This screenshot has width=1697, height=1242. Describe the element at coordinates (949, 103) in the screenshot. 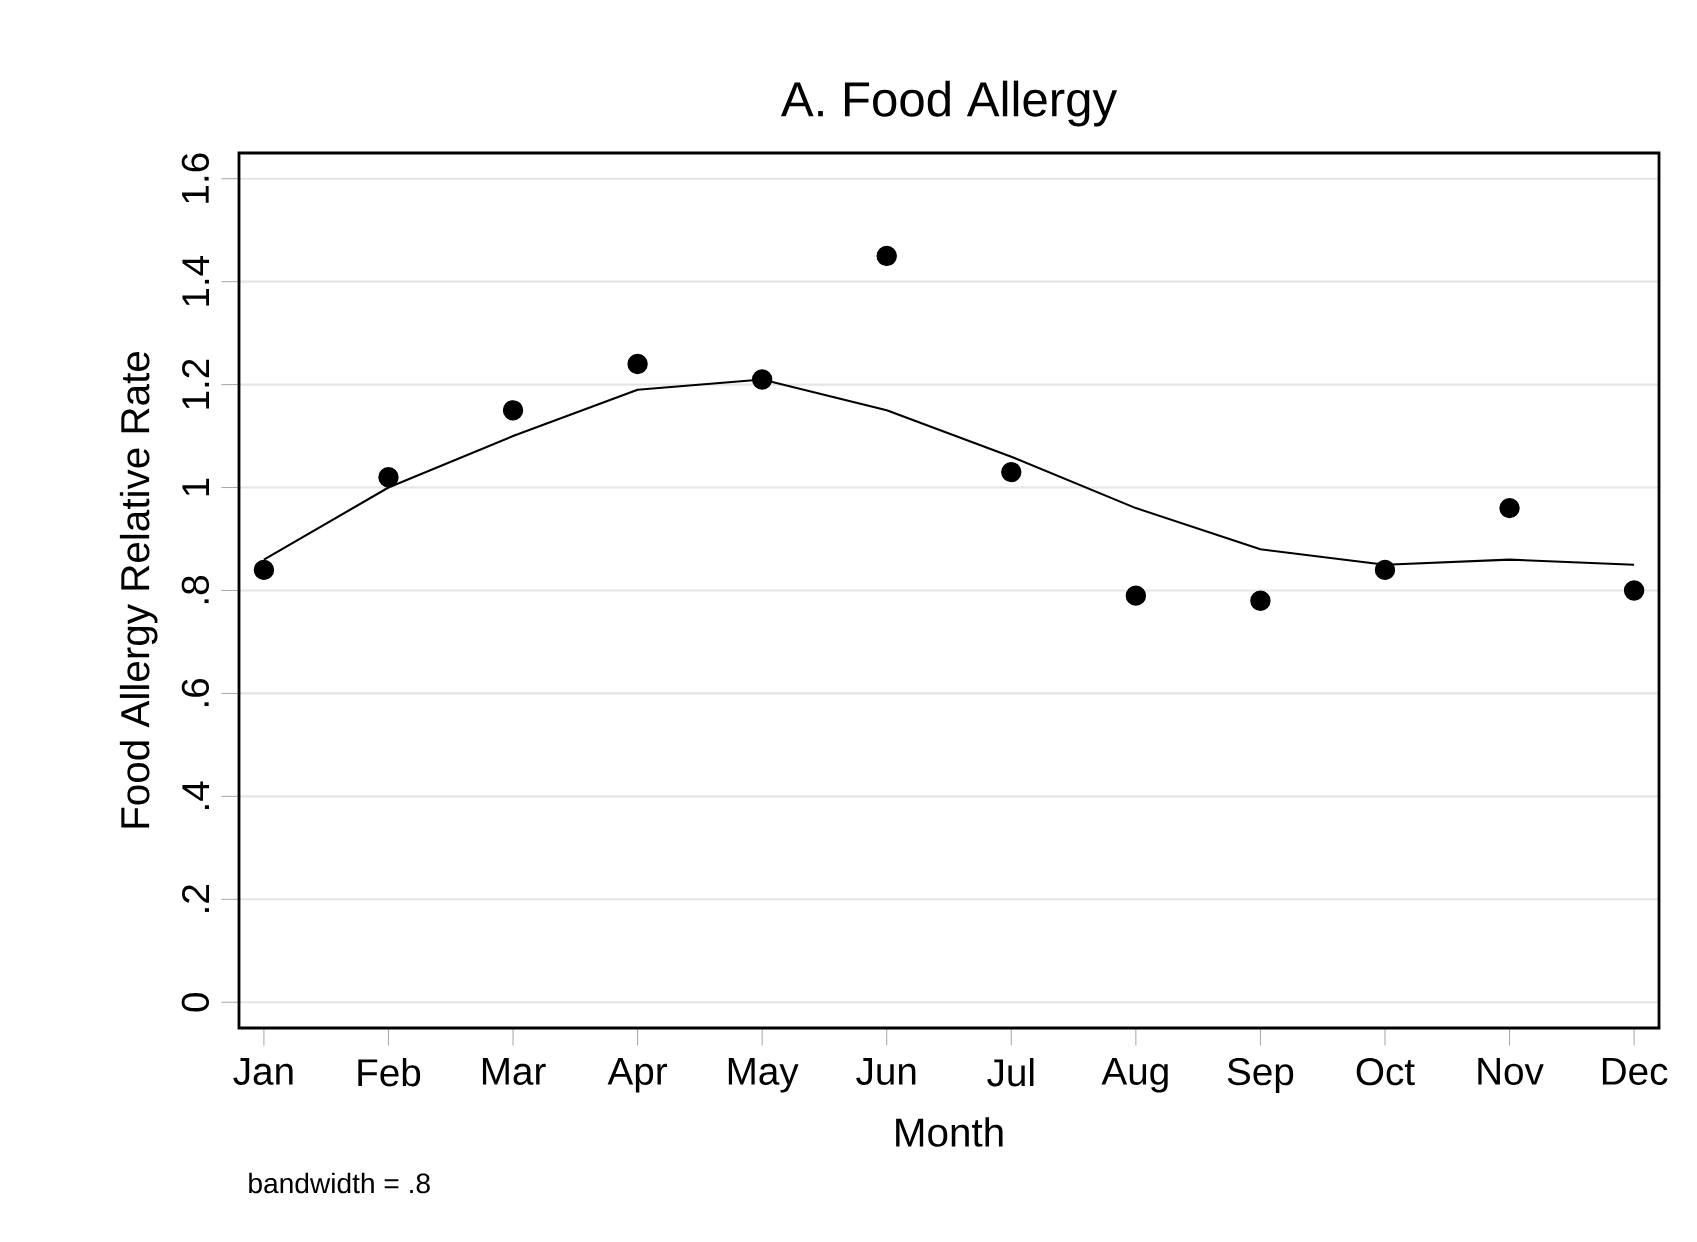

I see `chart-title: A. Food Allergy` at that location.